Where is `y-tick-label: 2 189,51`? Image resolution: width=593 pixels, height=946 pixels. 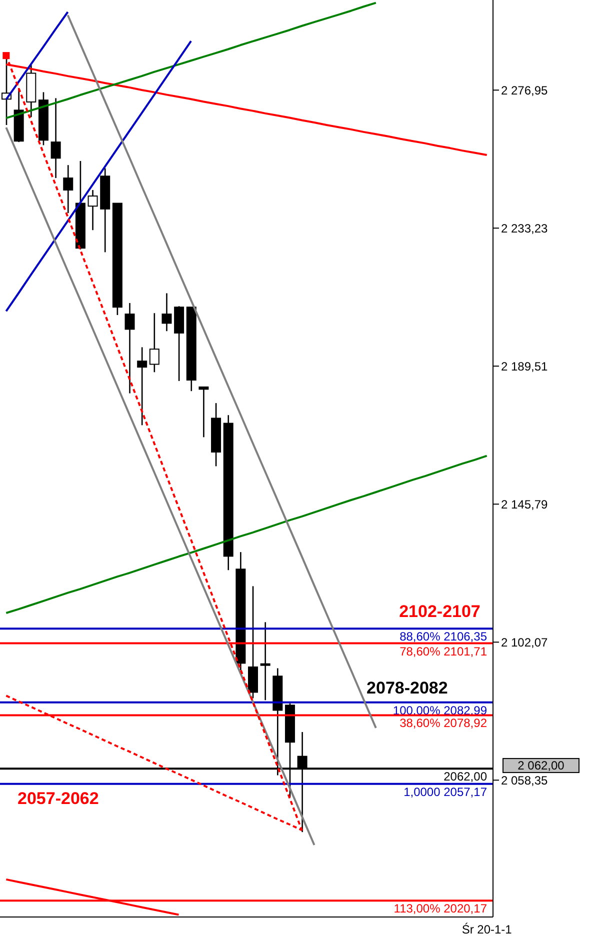
y-tick-label: 2 189,51 is located at coordinates (524, 366).